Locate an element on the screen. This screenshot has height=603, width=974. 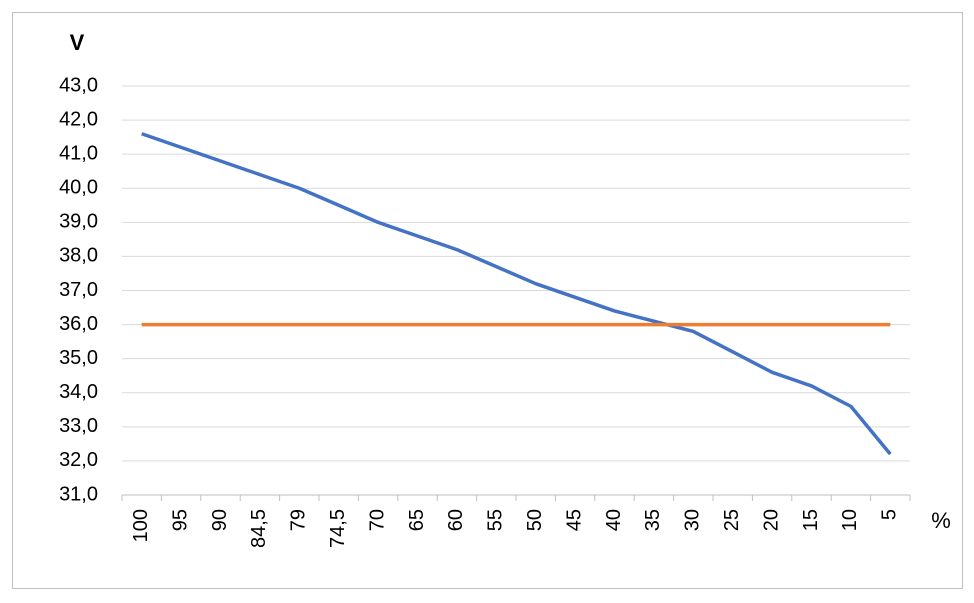
x-tick-label: 20 is located at coordinates (771, 520).